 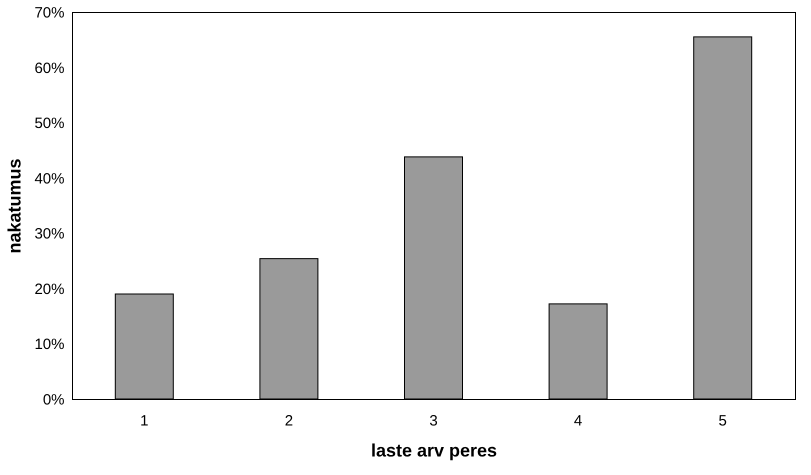 What do you see at coordinates (722, 421) in the screenshot?
I see `x-tick-label: 5` at bounding box center [722, 421].